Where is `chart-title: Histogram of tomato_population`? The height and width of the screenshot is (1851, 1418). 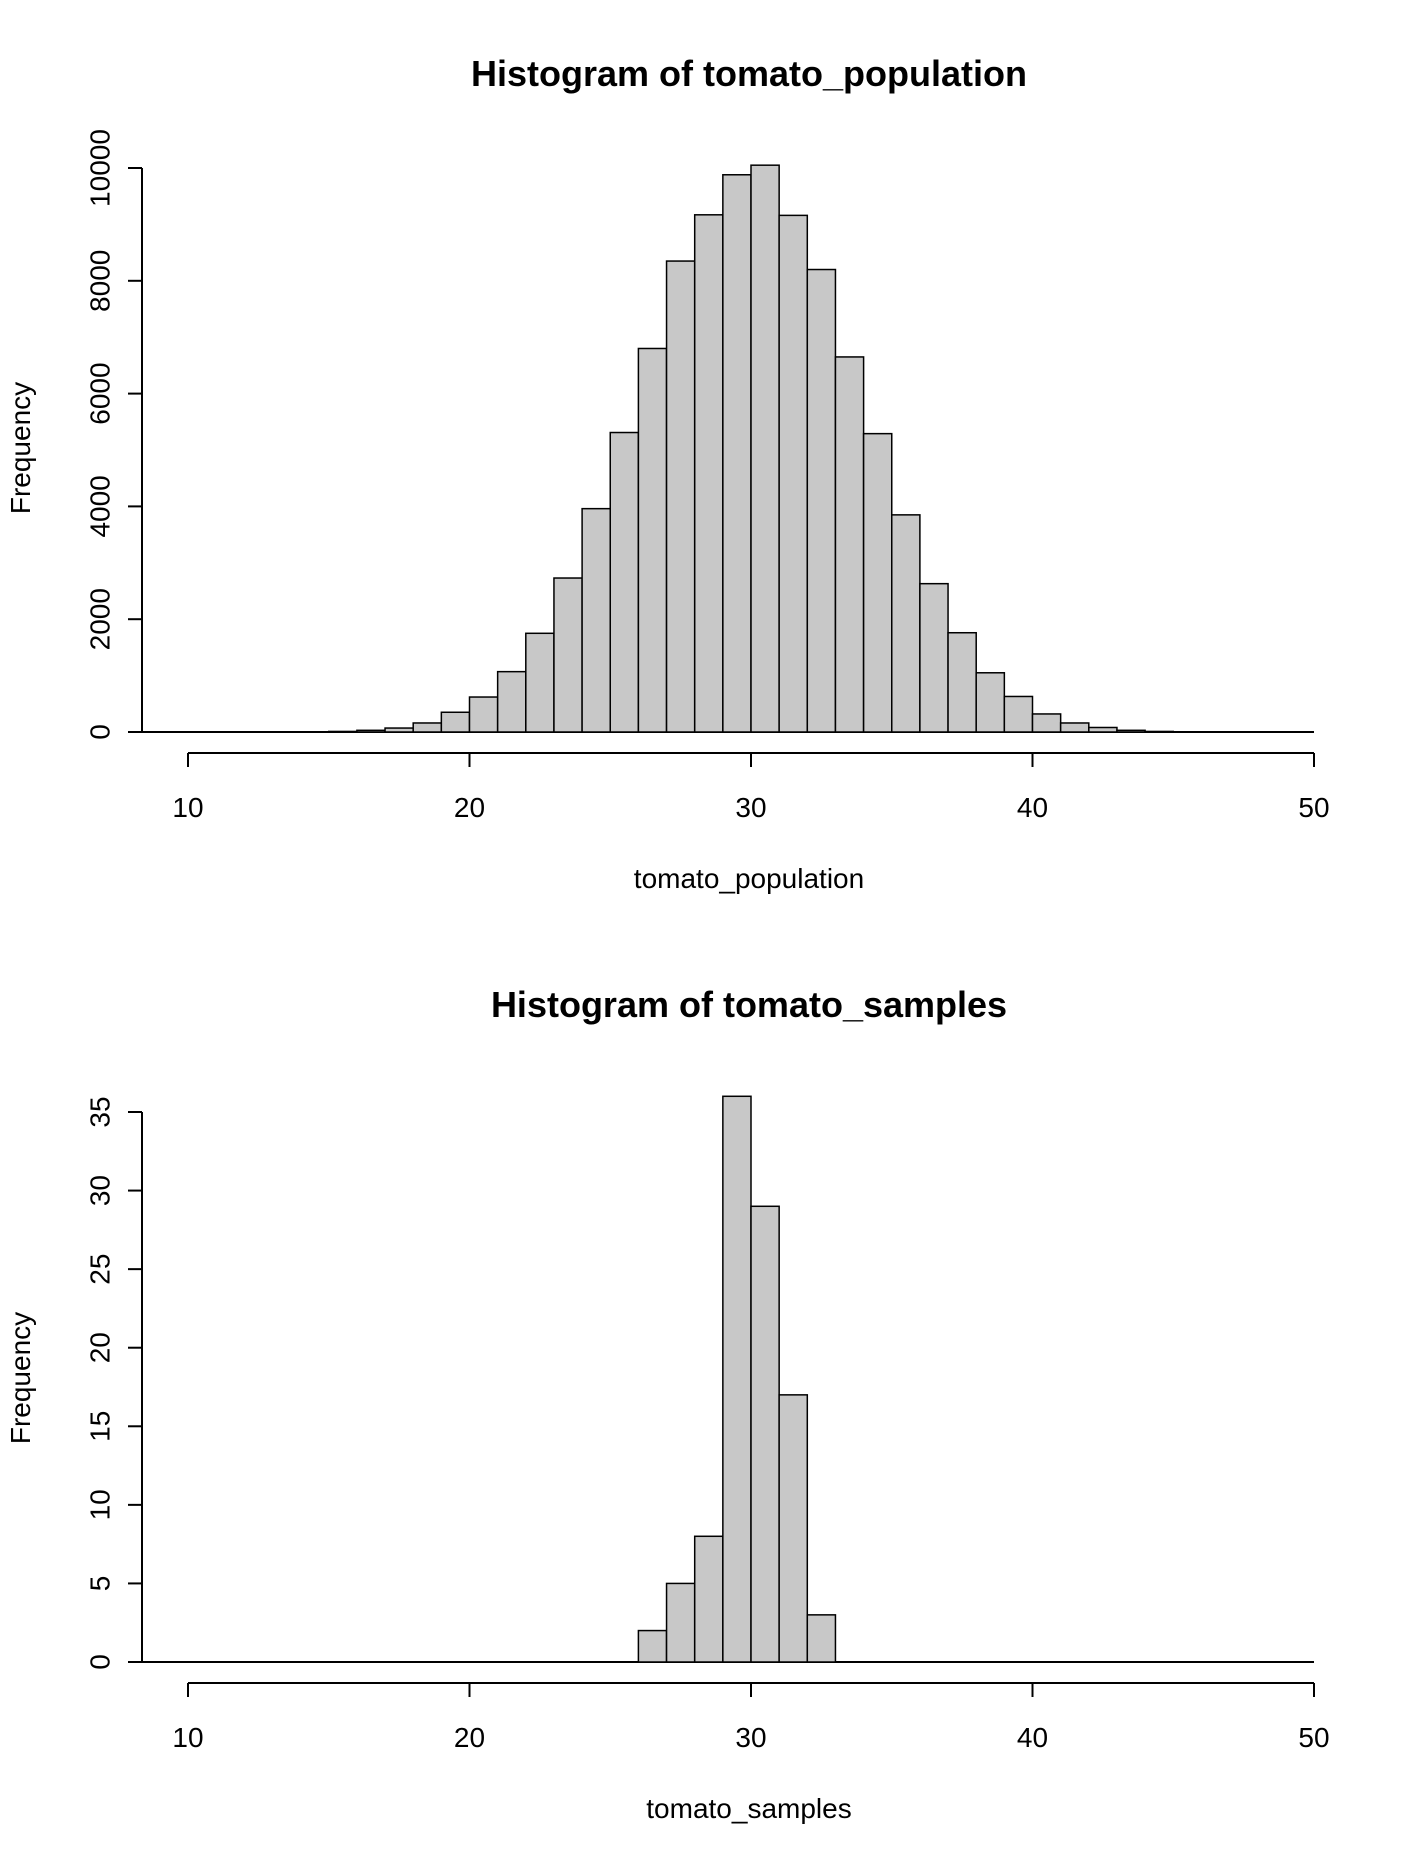 chart-title: Histogram of tomato_population is located at coordinates (749, 73).